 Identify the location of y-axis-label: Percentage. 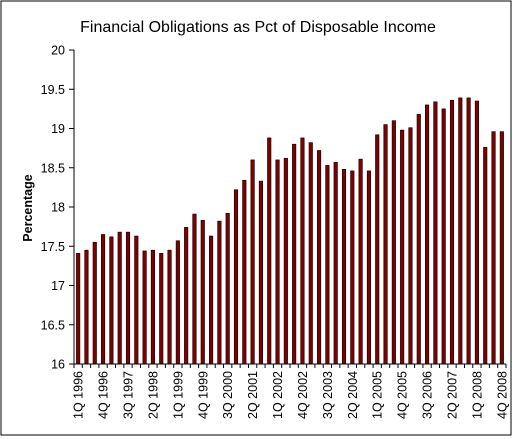
(28, 207).